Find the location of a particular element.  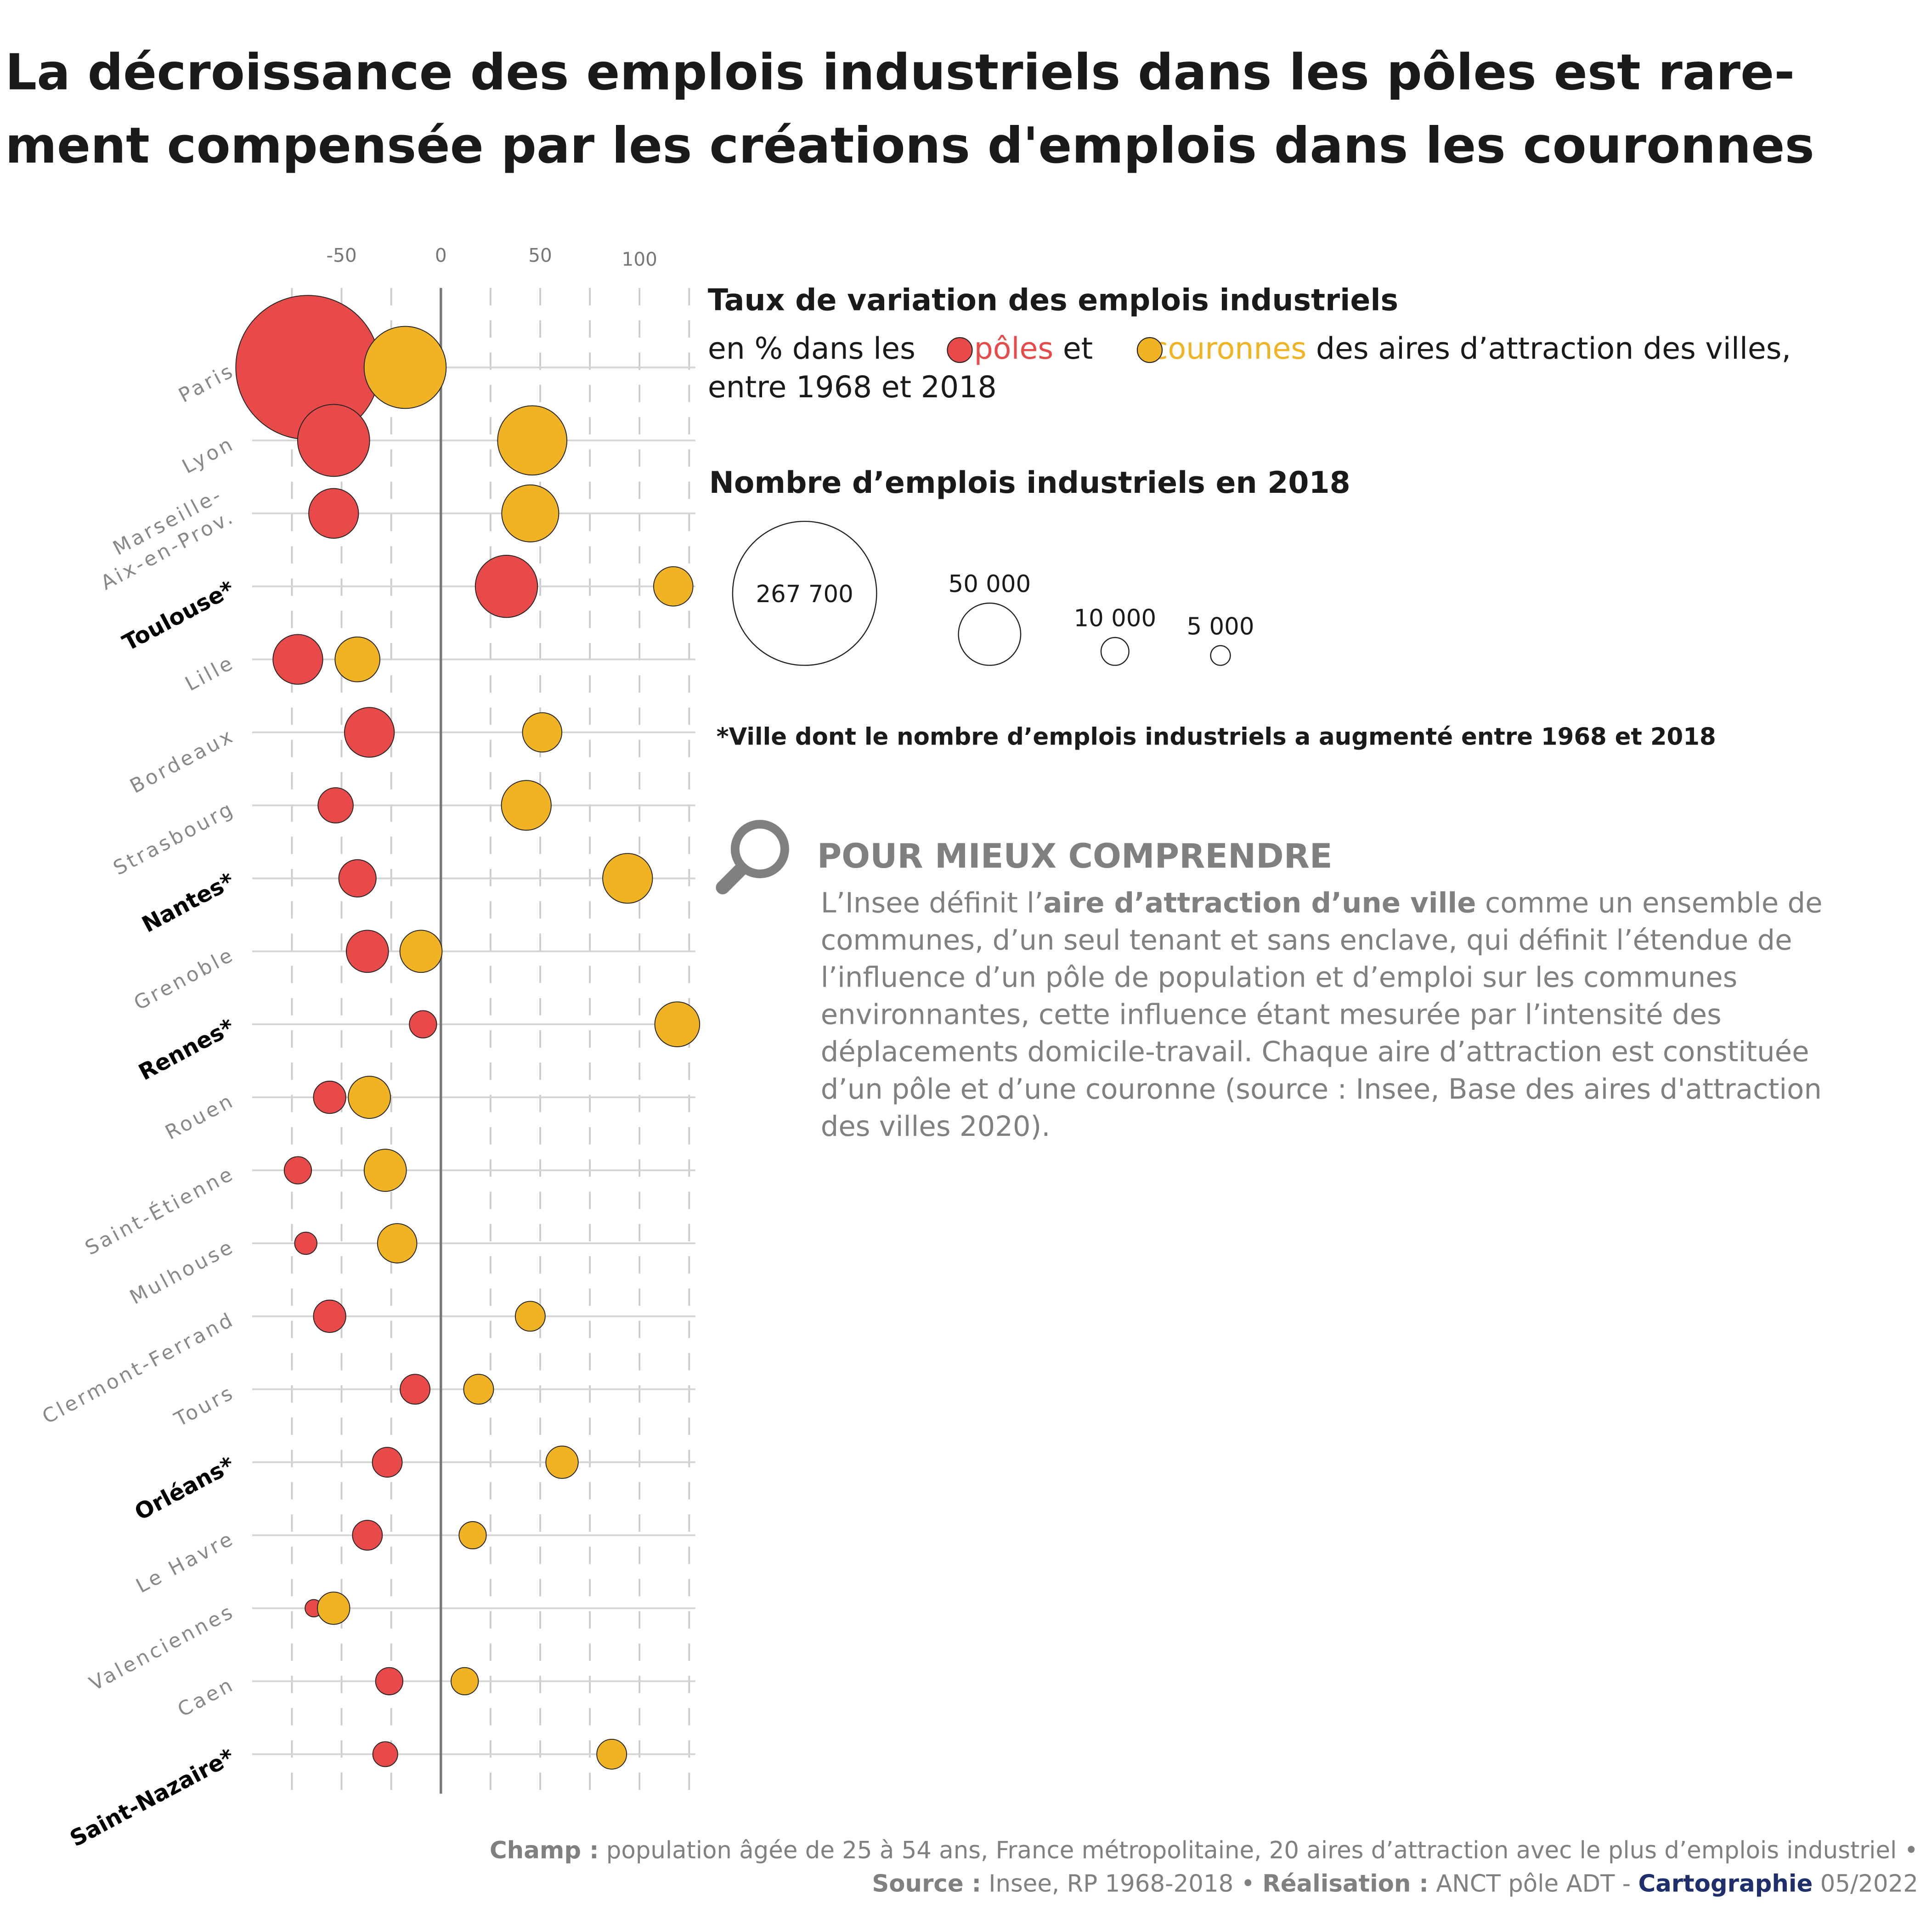

city-label: Caen is located at coordinates (206, 1697).